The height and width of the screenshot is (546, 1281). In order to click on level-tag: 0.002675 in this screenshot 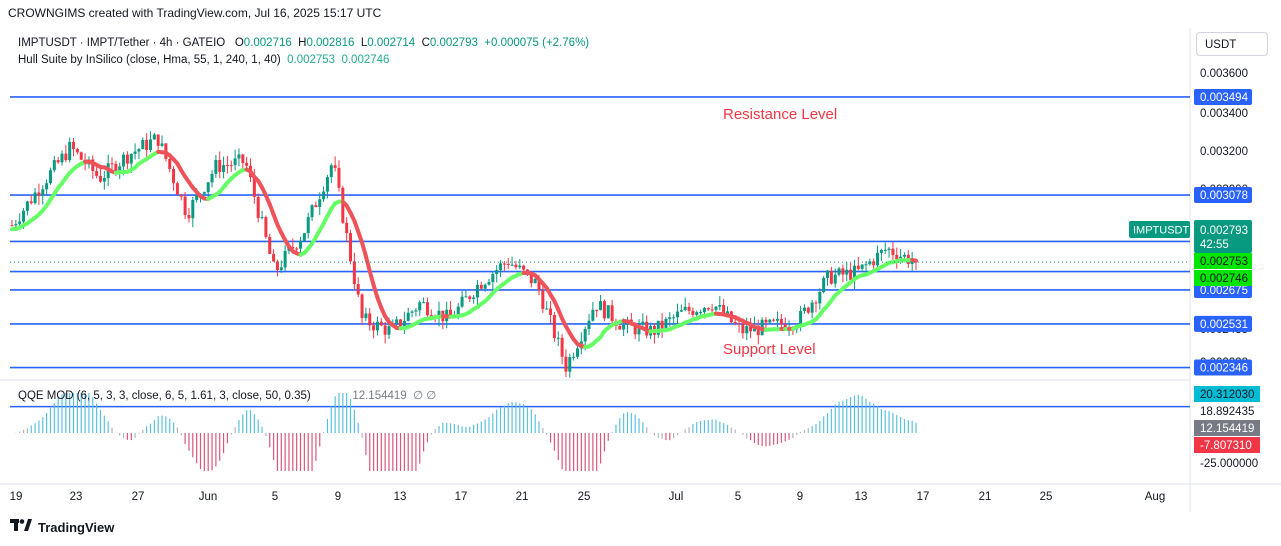, I will do `click(1224, 291)`.